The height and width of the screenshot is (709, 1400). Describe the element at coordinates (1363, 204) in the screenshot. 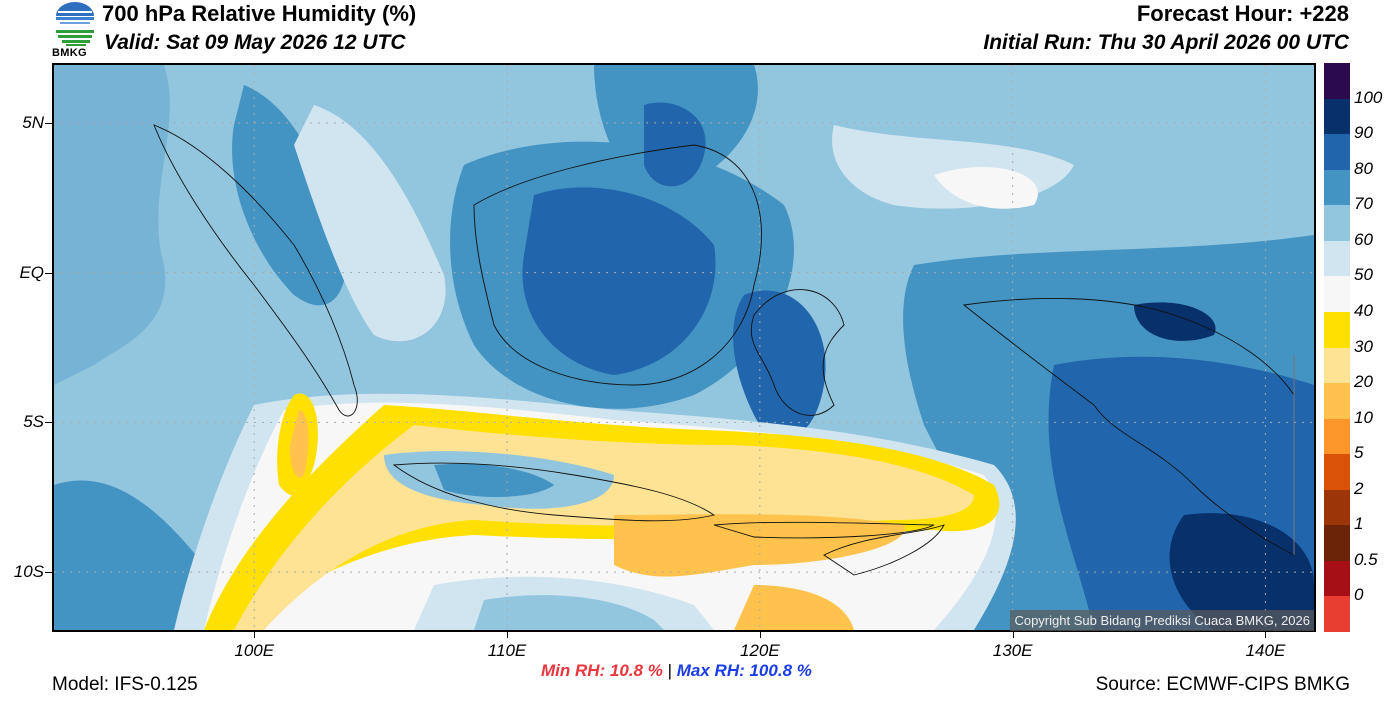

I see `colorbar-label: 70` at that location.